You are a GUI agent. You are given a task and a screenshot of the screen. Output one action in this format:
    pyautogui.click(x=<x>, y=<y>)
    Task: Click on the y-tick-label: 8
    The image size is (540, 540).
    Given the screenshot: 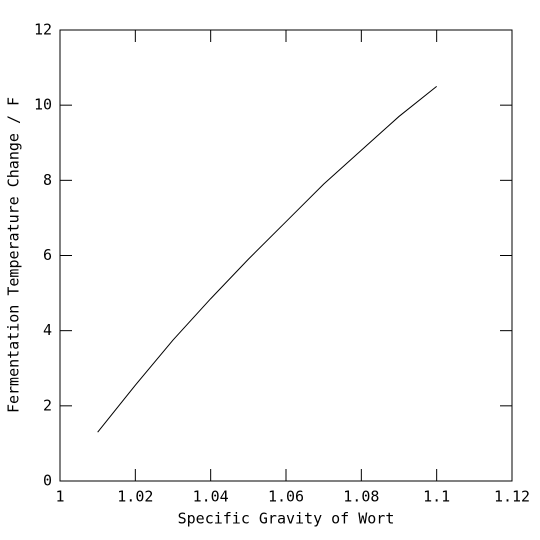 What is the action you would take?
    pyautogui.click(x=47, y=180)
    